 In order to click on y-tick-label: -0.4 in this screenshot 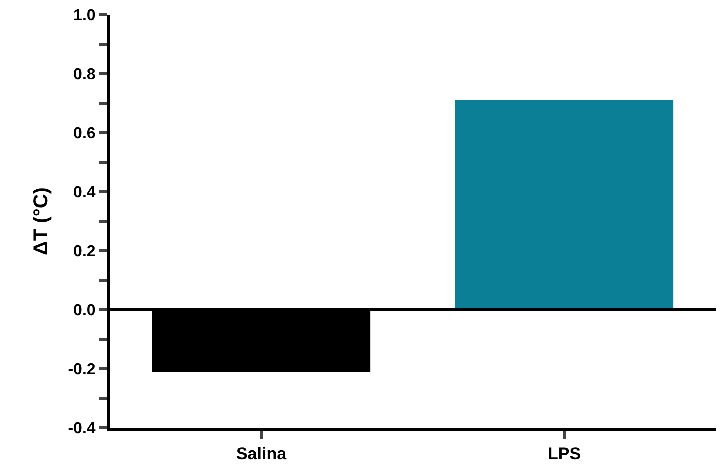, I will do `click(82, 429)`.